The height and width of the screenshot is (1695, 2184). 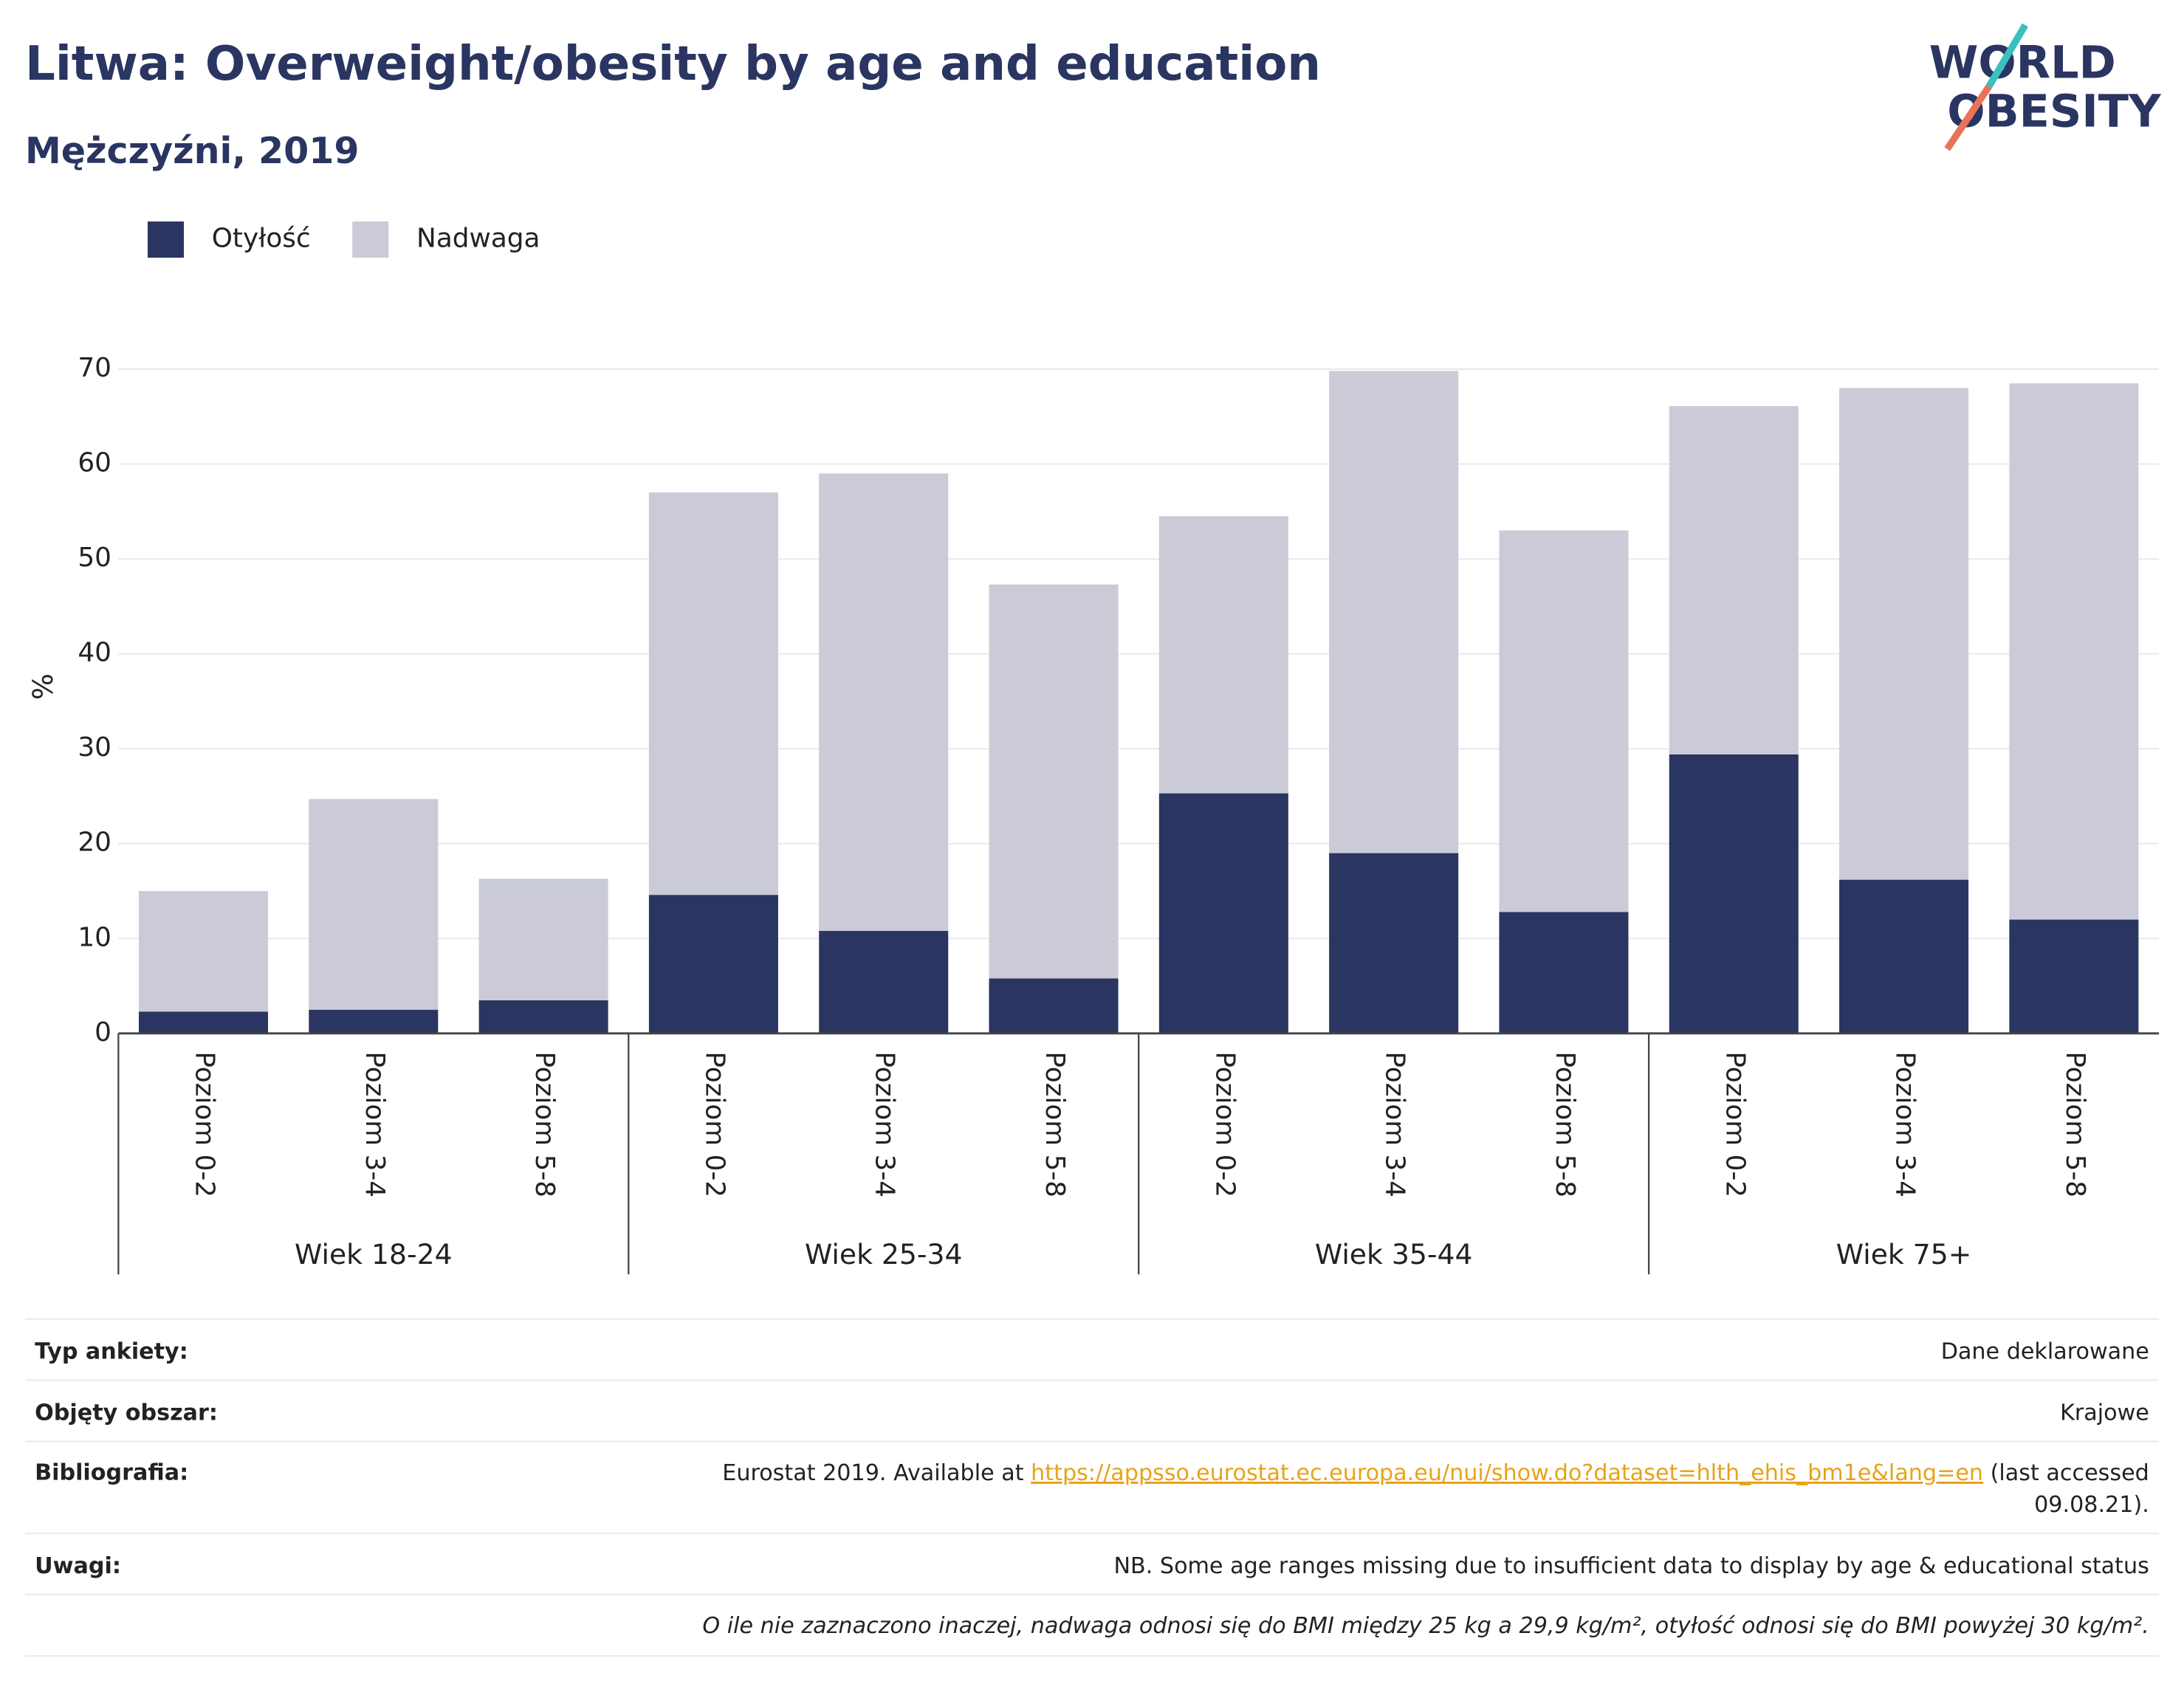 What do you see at coordinates (2105, 1413) in the screenshot?
I see `row-value: Krajowe` at bounding box center [2105, 1413].